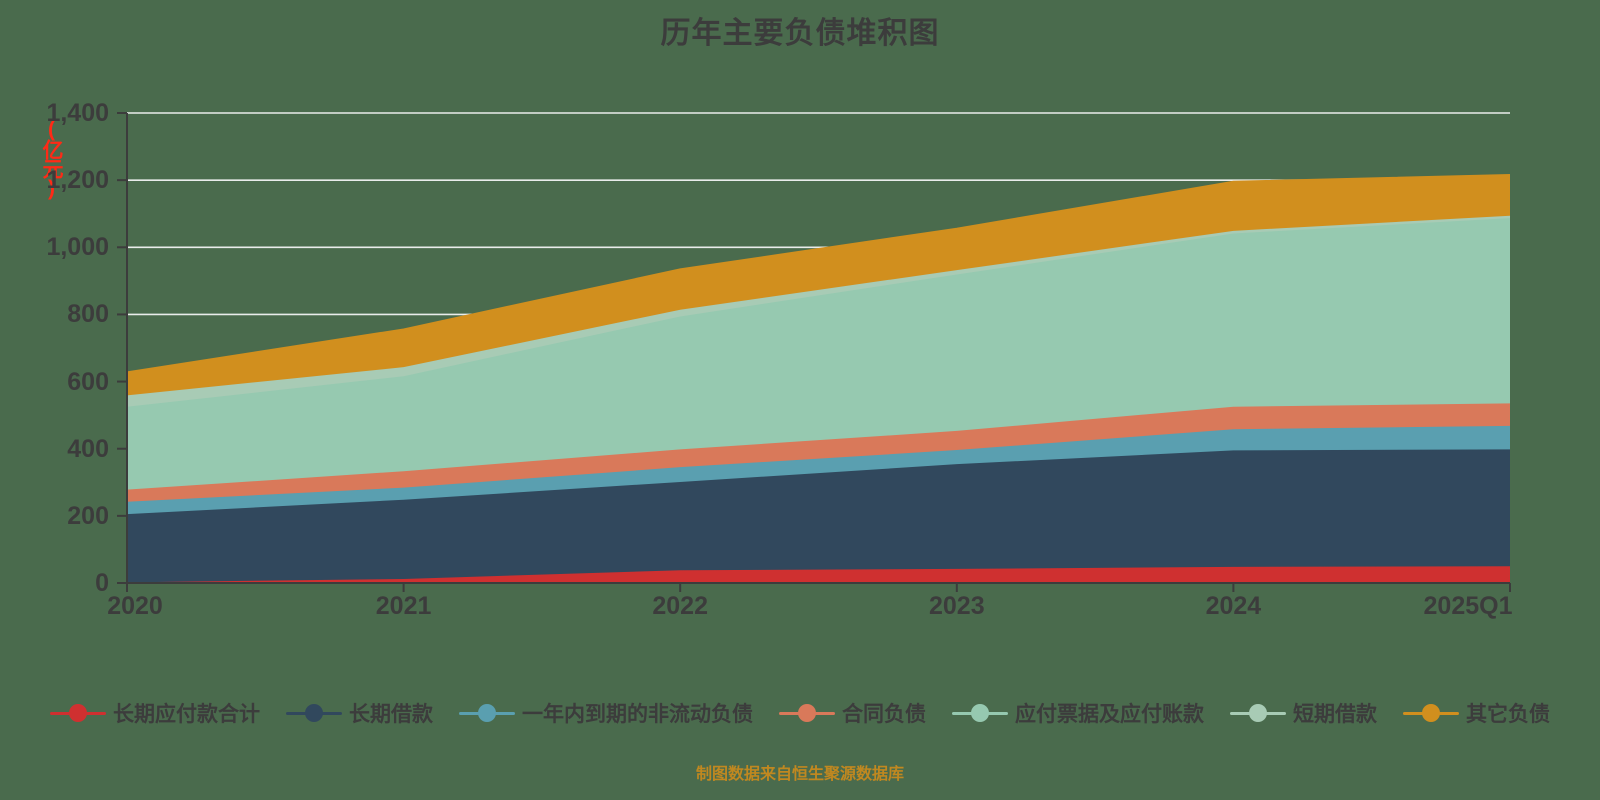 The height and width of the screenshot is (800, 1600). Describe the element at coordinates (1468, 606) in the screenshot. I see `x-tick-2025Q1: 2025Q1` at that location.